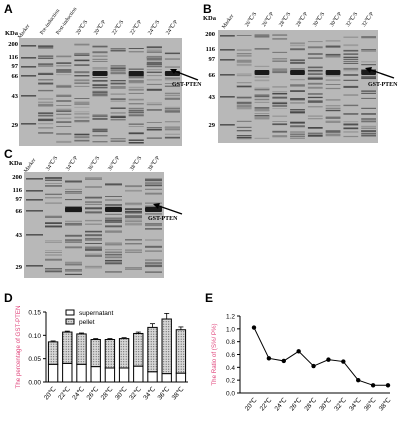 The height and width of the screenshot is (425, 400). I want to click on x-tick-label: 38℃, so click(385, 404).